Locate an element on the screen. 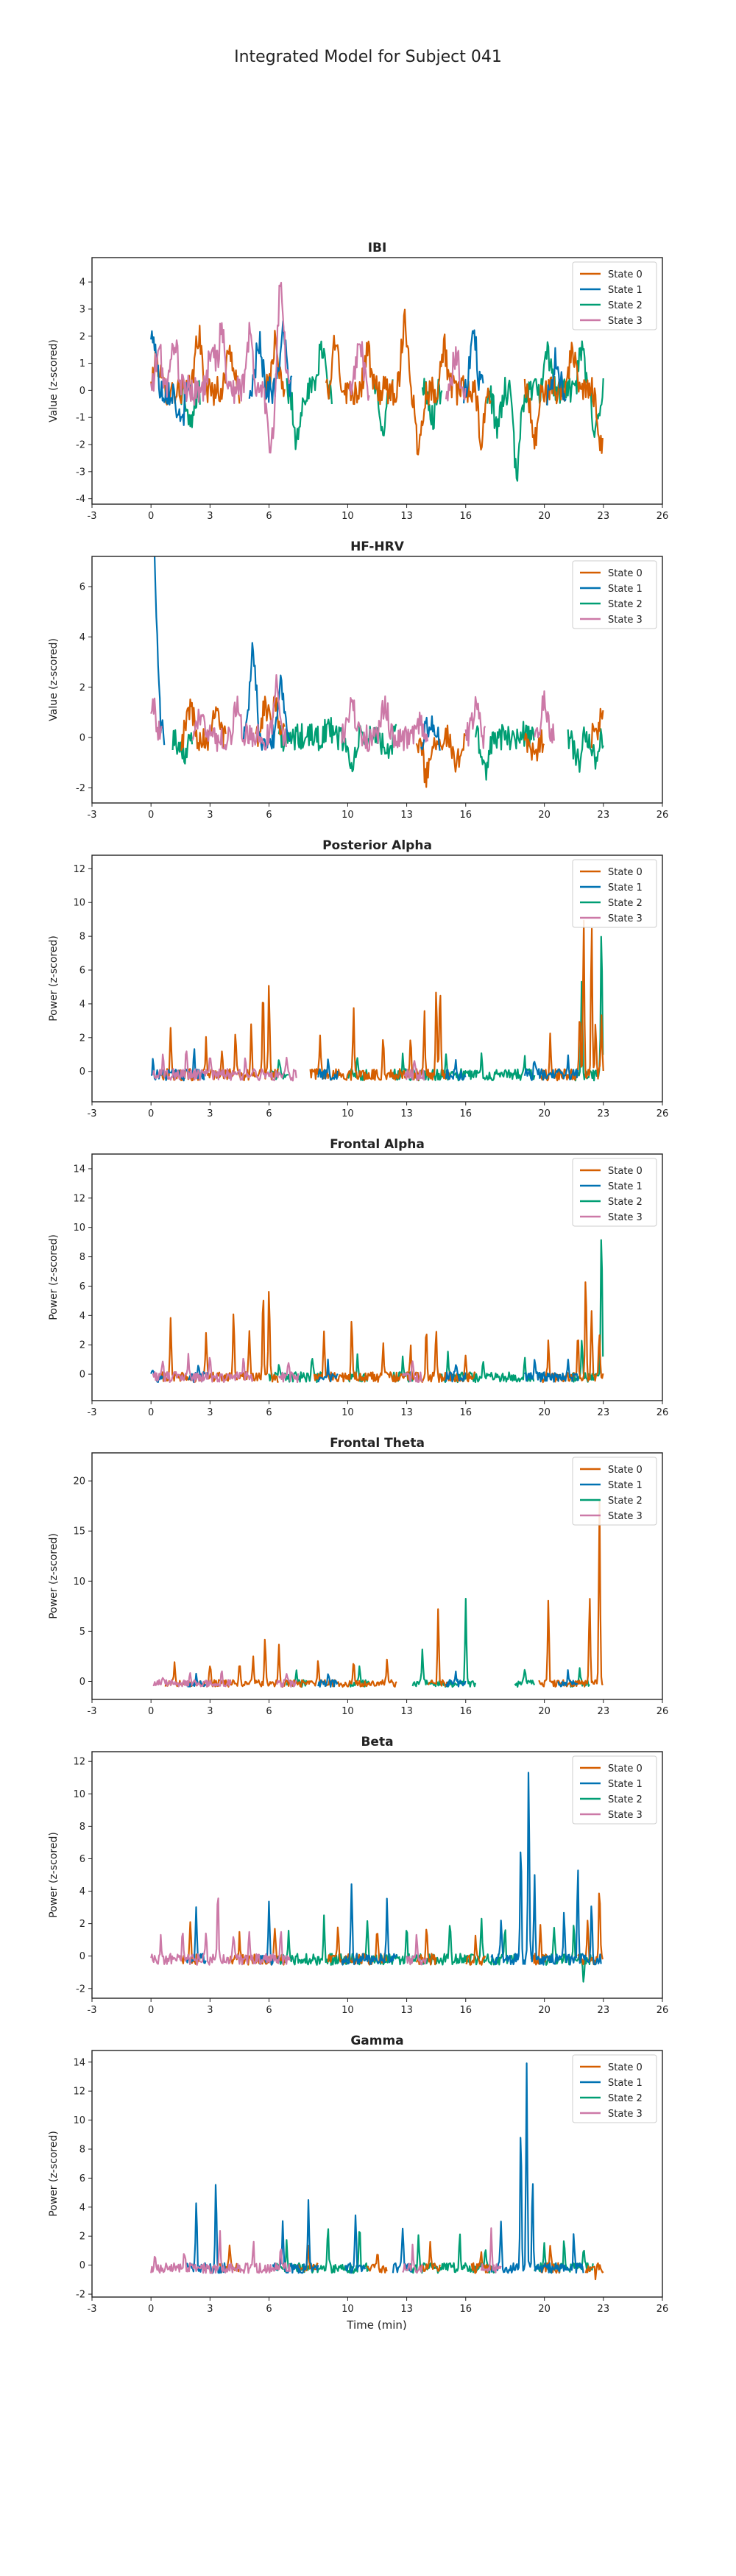 This screenshot has height=2576, width=736. subplot-title: Gamma is located at coordinates (376, 2041).